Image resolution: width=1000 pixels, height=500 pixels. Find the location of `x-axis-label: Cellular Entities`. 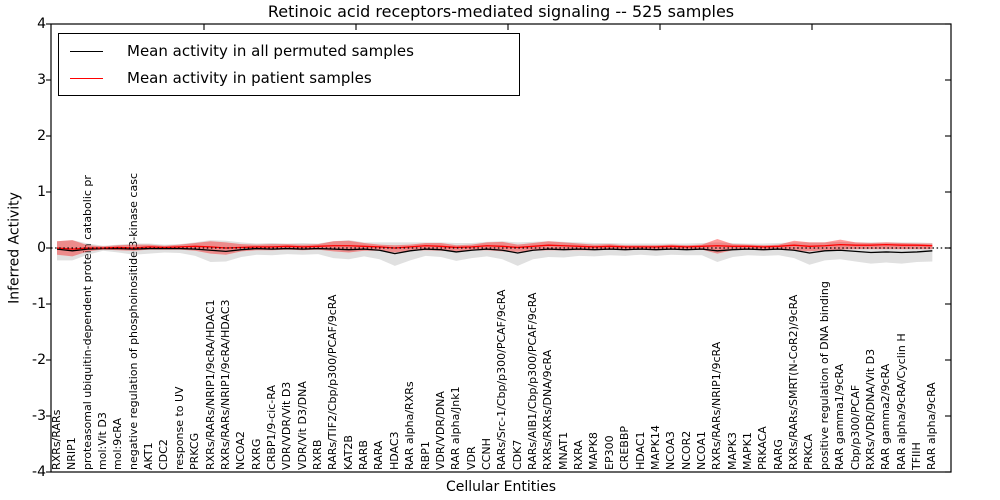

x-axis-label: Cellular Entities is located at coordinates (501, 487).